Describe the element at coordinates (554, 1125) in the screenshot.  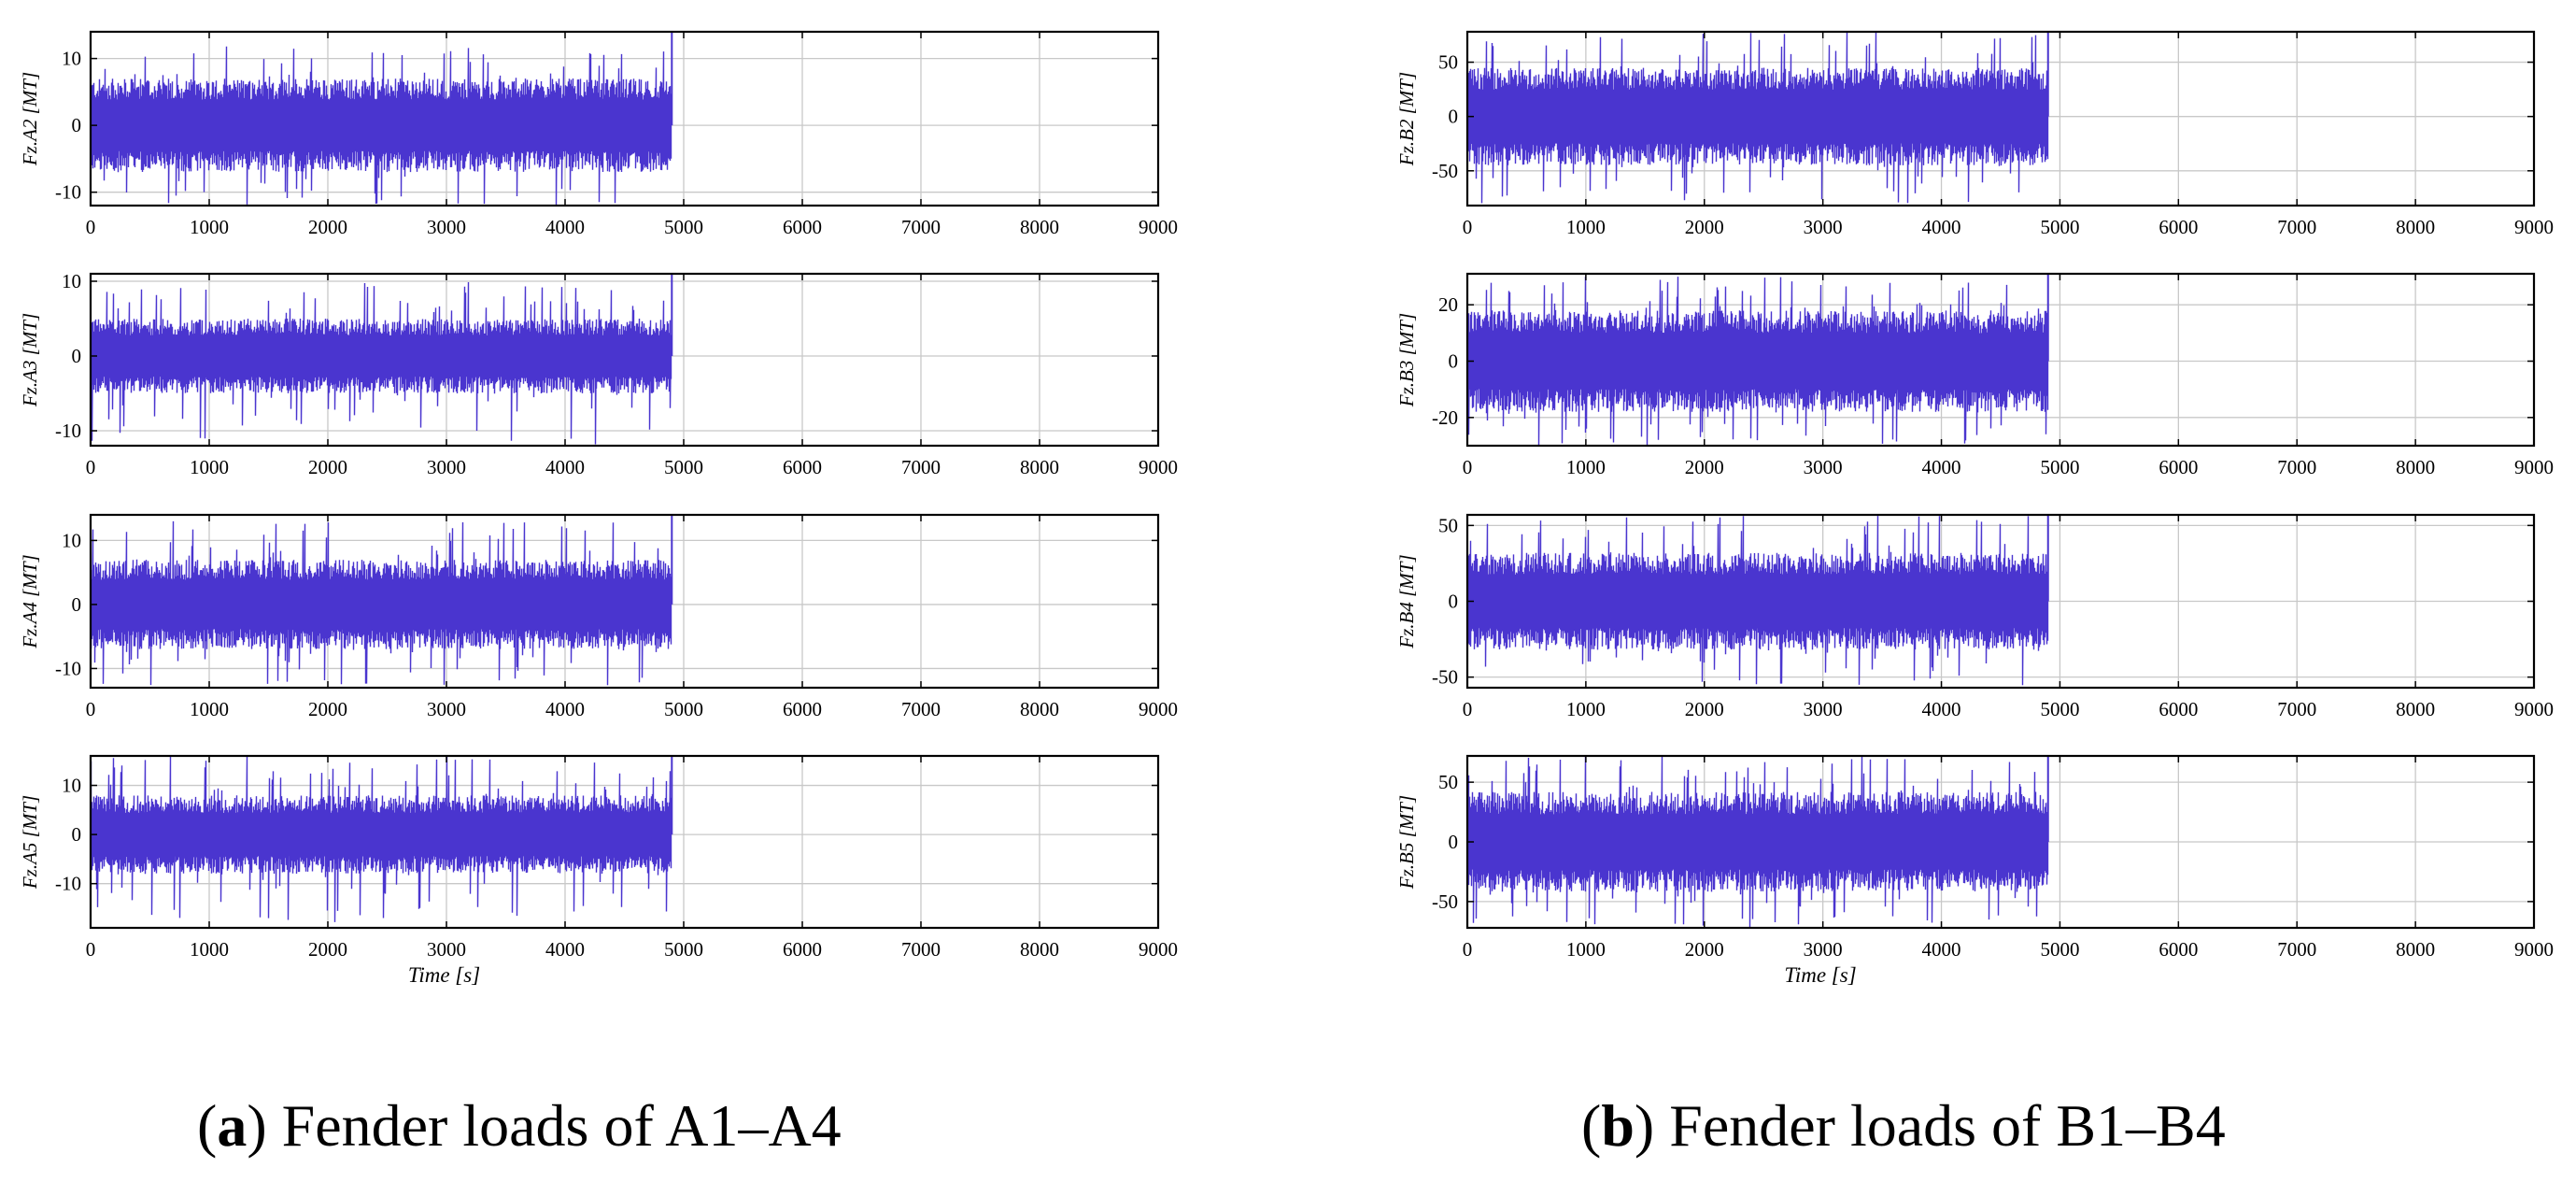
I see `caption-a-text: Fender loads of A1–A4` at that location.